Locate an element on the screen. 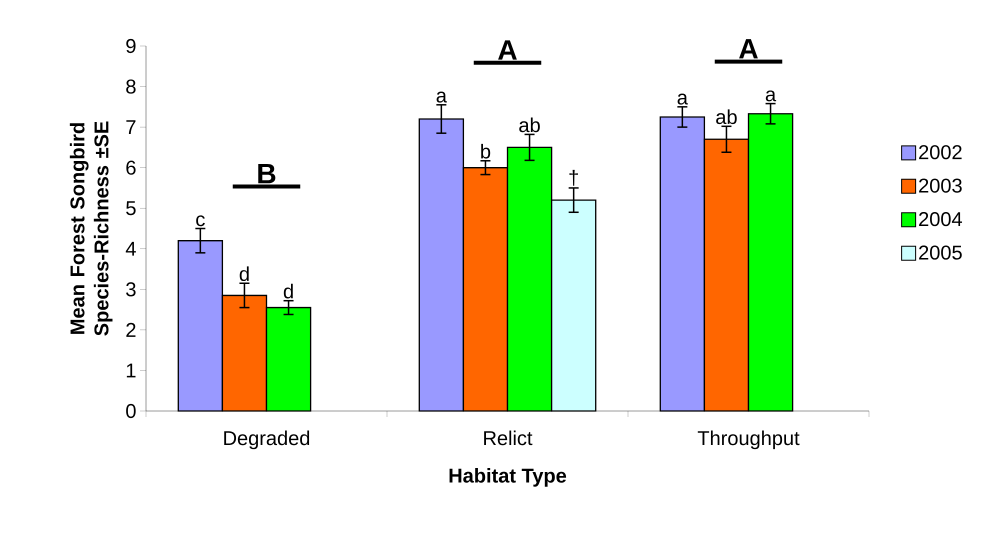  annotation: B is located at coordinates (267, 174).